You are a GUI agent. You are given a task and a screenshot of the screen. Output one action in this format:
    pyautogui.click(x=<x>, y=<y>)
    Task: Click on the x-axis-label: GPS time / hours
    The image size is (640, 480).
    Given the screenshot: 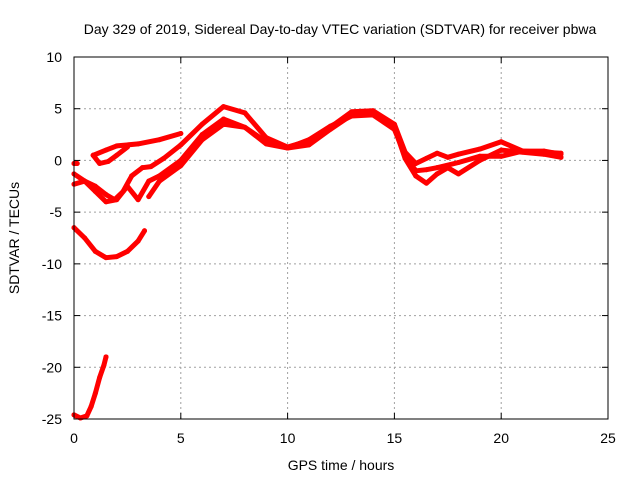 What is the action you would take?
    pyautogui.click(x=341, y=465)
    